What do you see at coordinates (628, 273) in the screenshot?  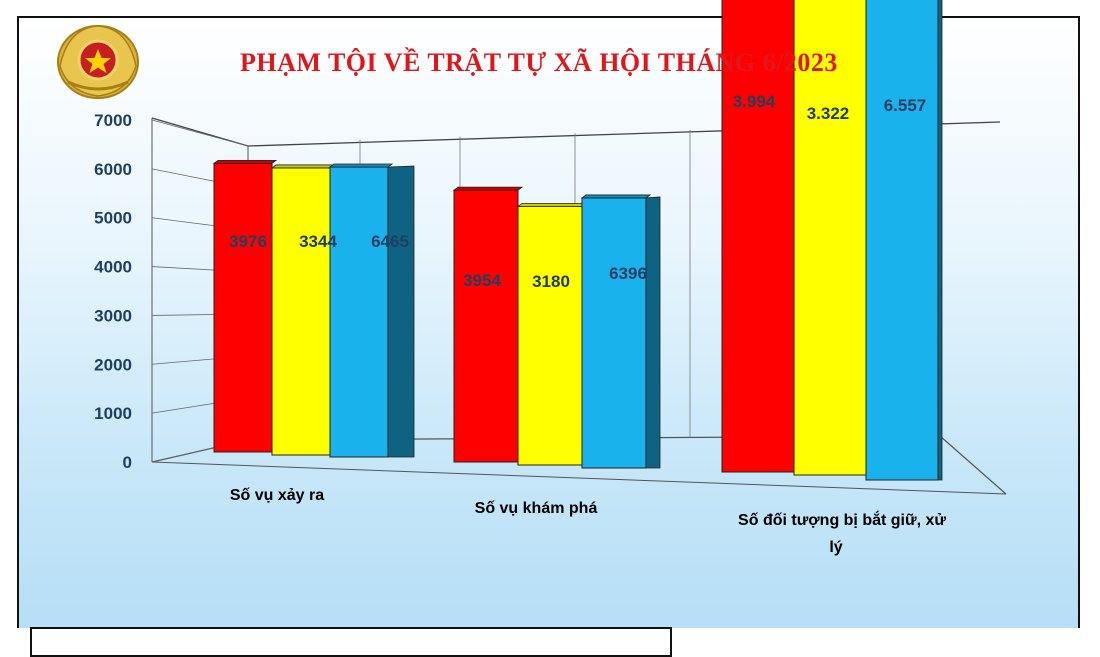 I see `data-label: 6396` at bounding box center [628, 273].